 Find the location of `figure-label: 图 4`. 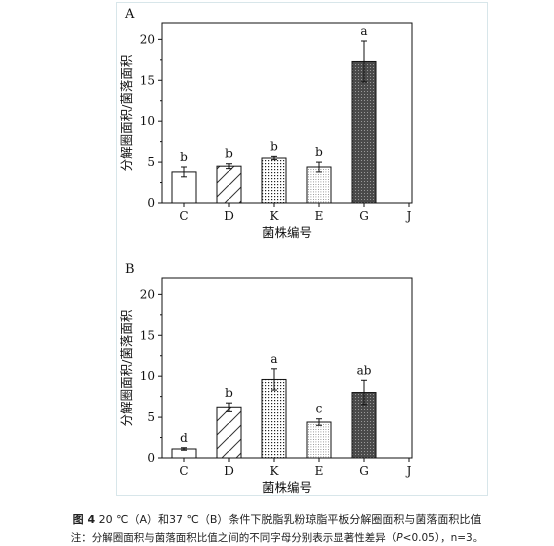

figure-label: 图 4 is located at coordinates (84, 519).